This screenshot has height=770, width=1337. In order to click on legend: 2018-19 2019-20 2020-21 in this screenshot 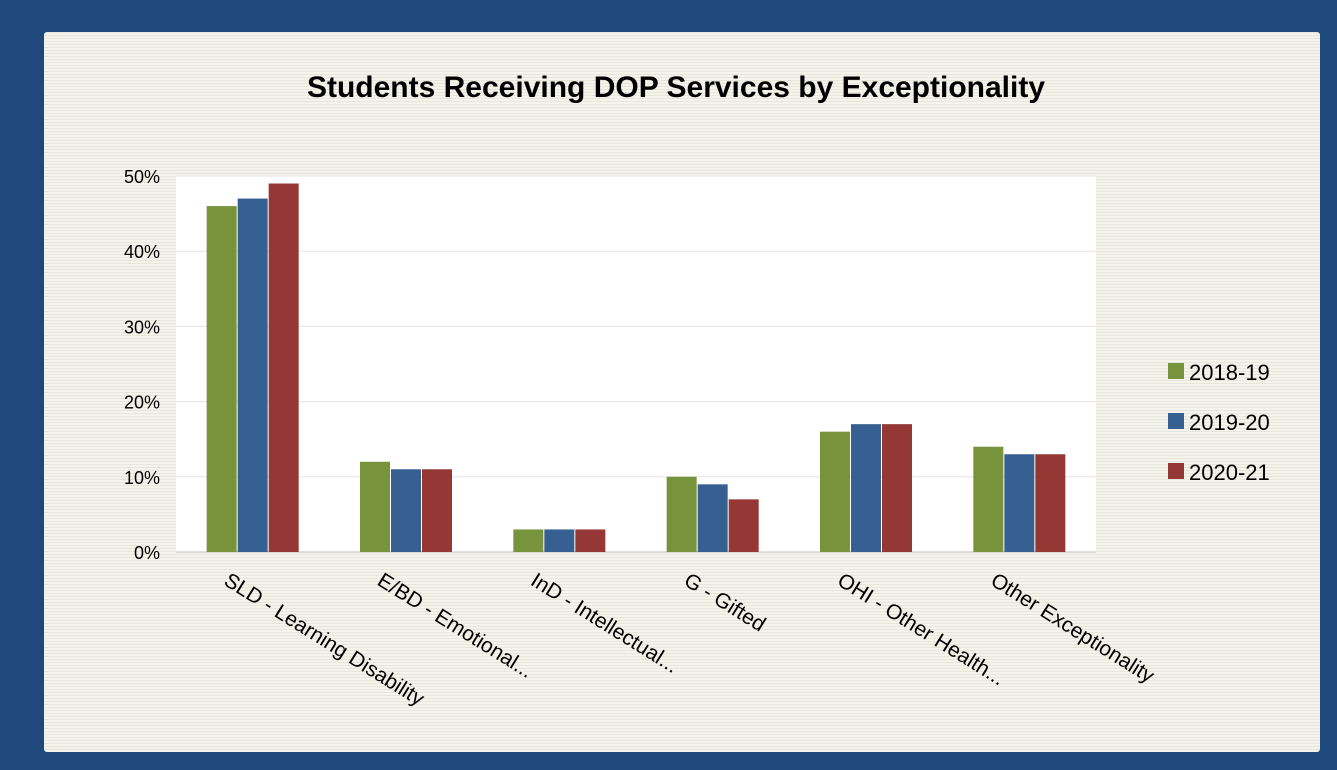, I will do `click(1219, 422)`.